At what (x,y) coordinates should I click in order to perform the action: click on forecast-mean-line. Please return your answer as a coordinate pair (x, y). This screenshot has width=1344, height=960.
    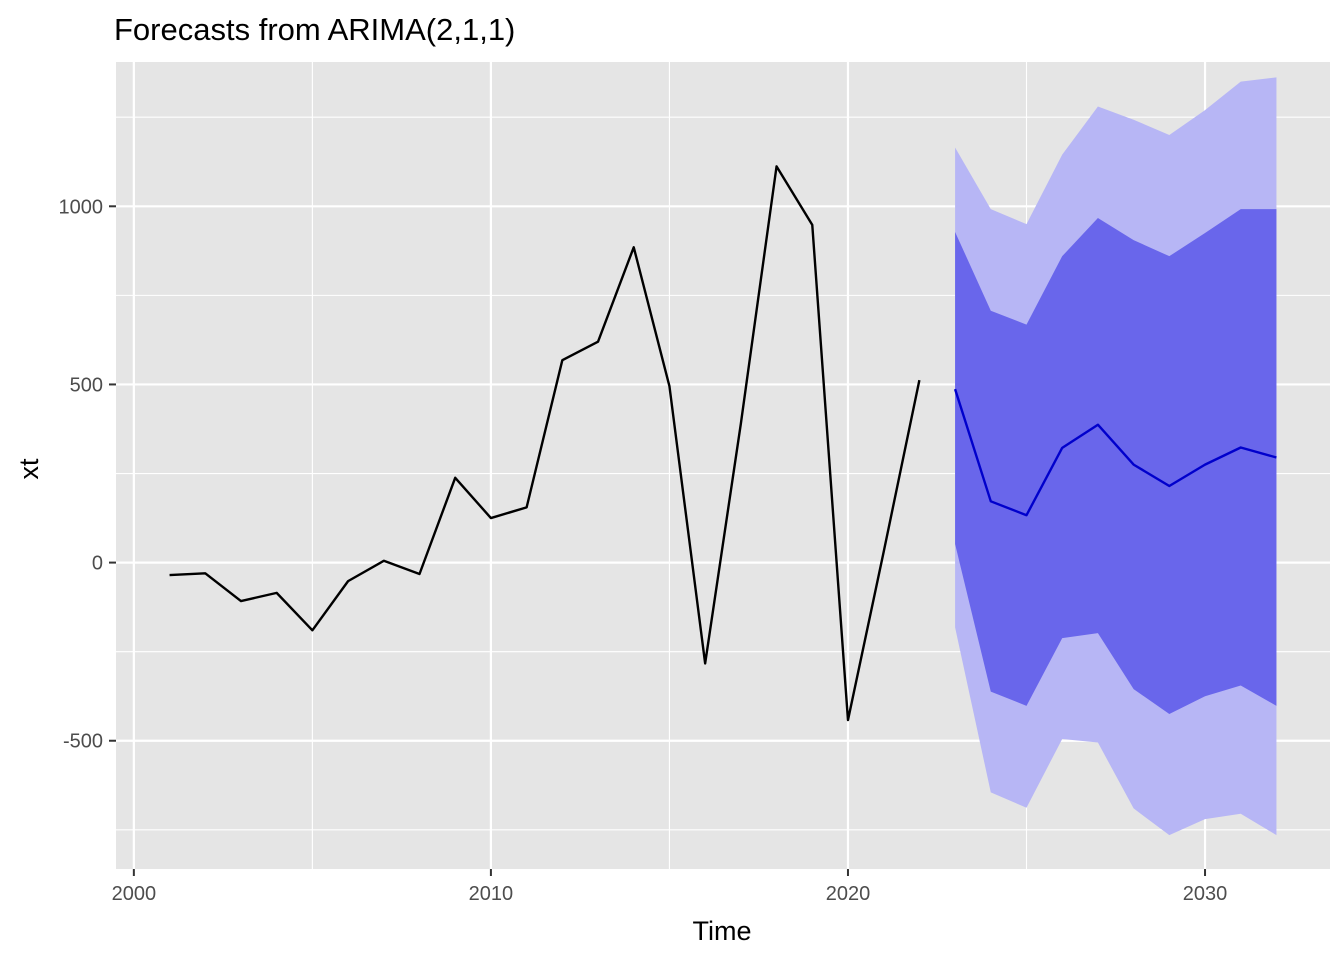
    Looking at the image, I should click on (1115, 452).